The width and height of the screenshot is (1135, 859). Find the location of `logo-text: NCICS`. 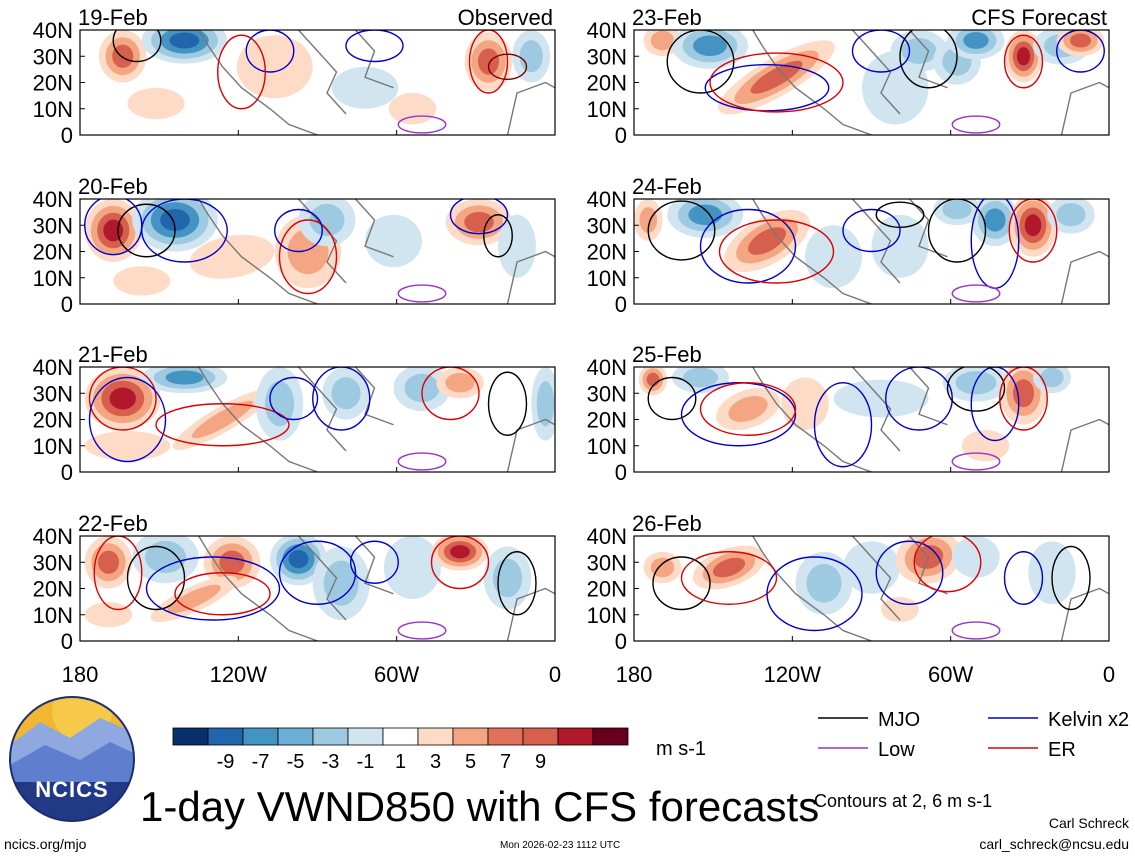

logo-text: NCICS is located at coordinates (71, 789).